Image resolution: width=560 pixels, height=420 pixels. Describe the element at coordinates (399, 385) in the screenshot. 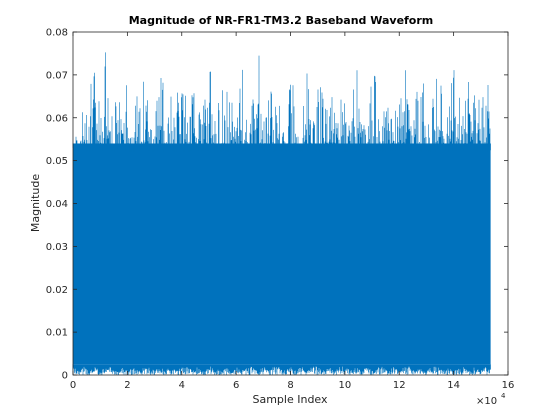

I see `x-tick-label: 12` at that location.